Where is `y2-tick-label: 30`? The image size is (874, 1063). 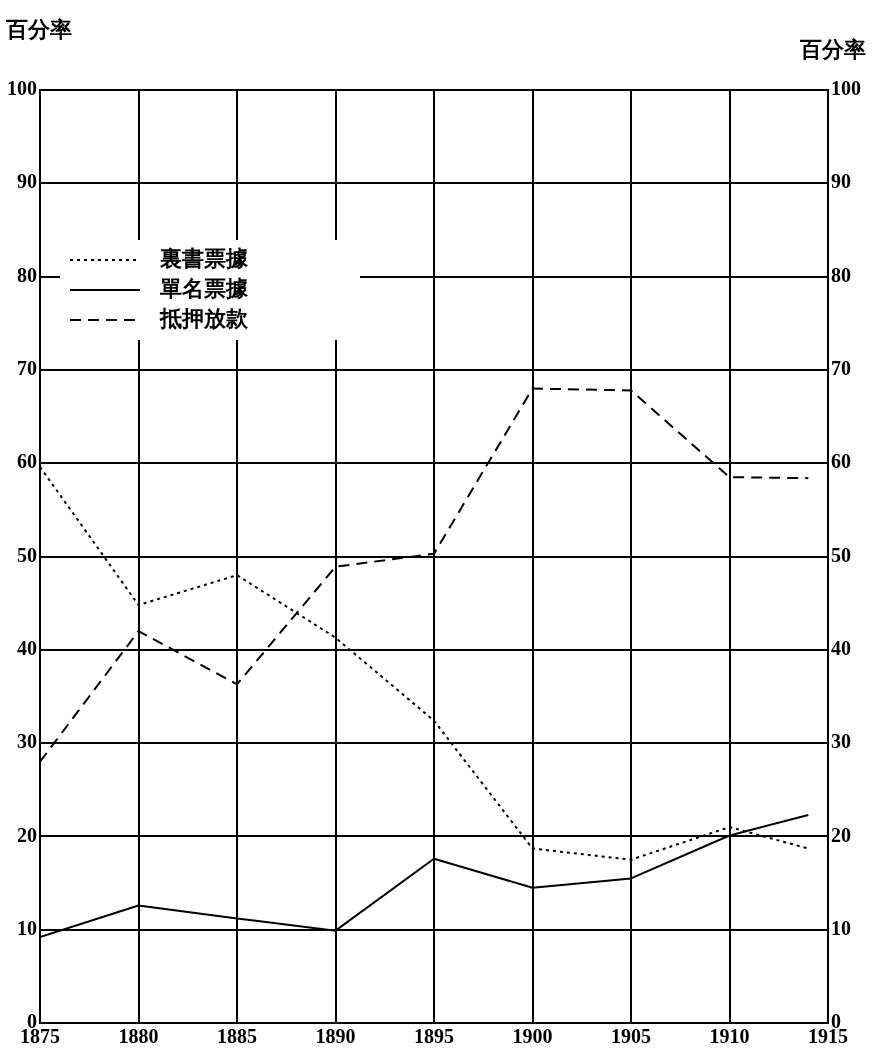 y2-tick-label: 30 is located at coordinates (841, 741).